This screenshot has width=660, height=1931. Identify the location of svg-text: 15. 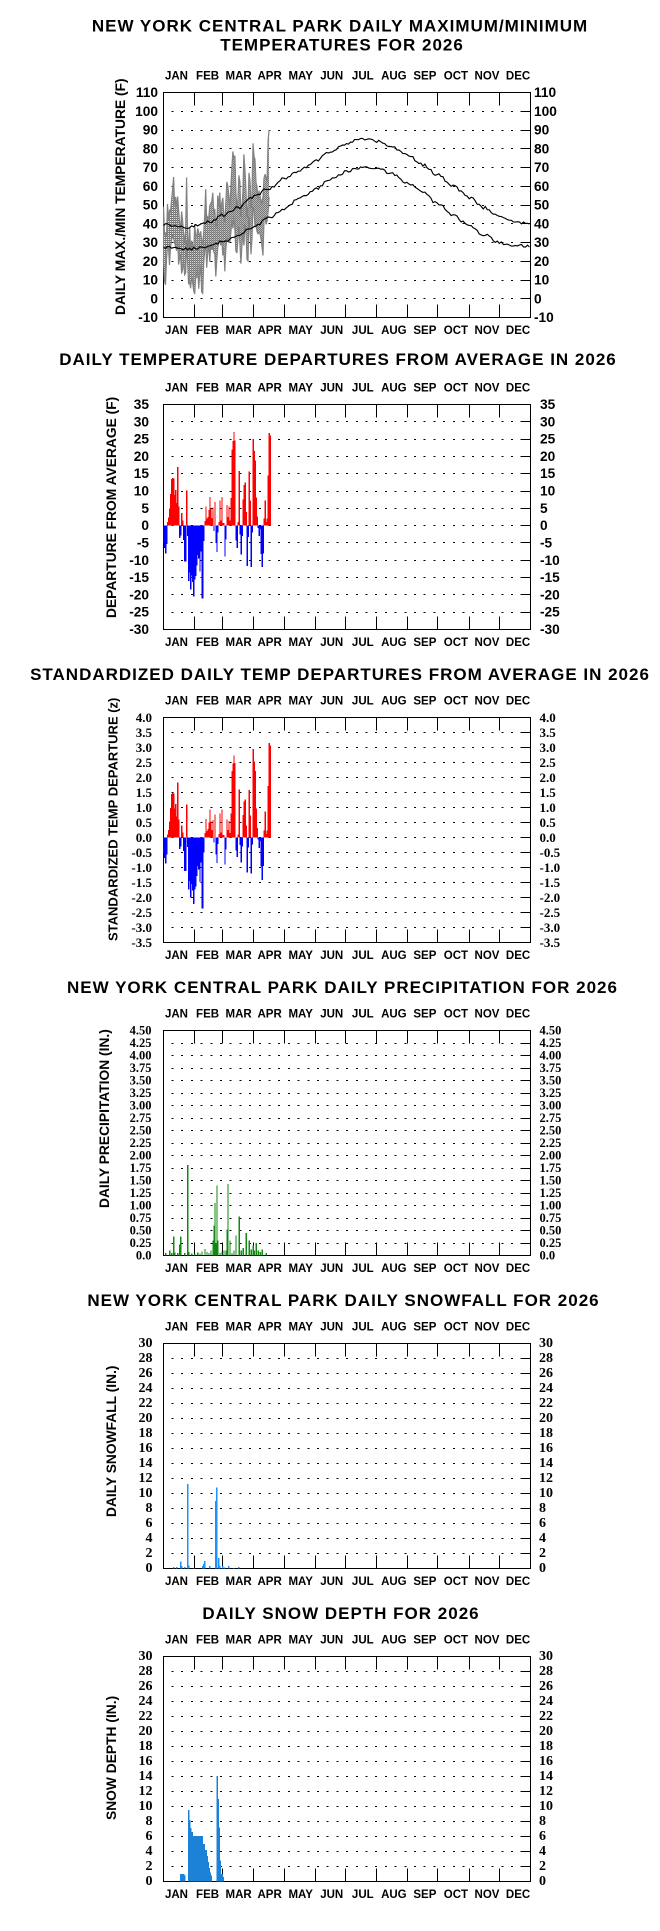
(548, 473).